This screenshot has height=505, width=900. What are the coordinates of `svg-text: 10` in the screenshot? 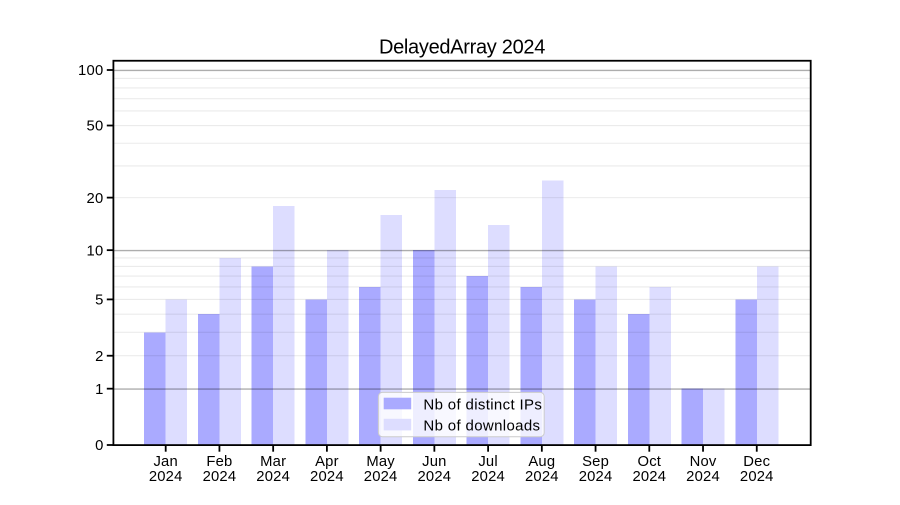 It's located at (95, 251).